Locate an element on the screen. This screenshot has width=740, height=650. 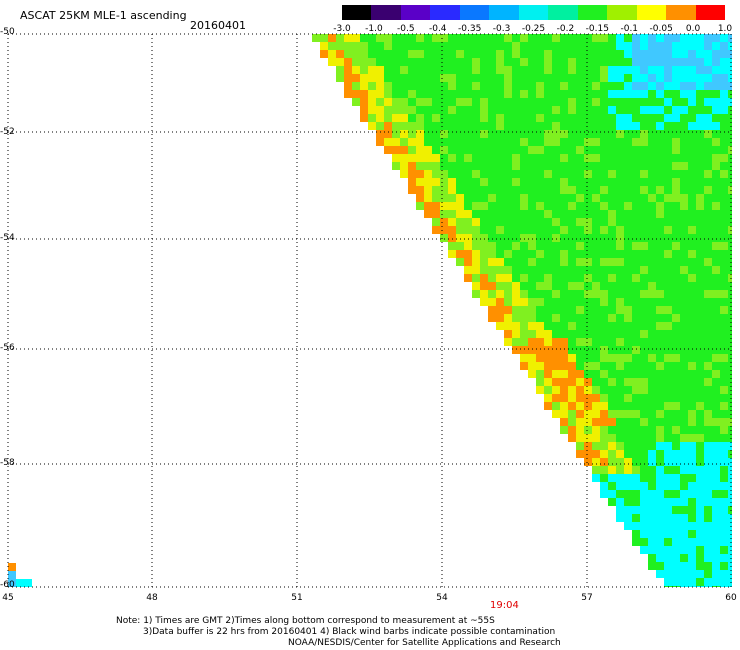
color-scale-label: 0.0 is located at coordinates (693, 29).